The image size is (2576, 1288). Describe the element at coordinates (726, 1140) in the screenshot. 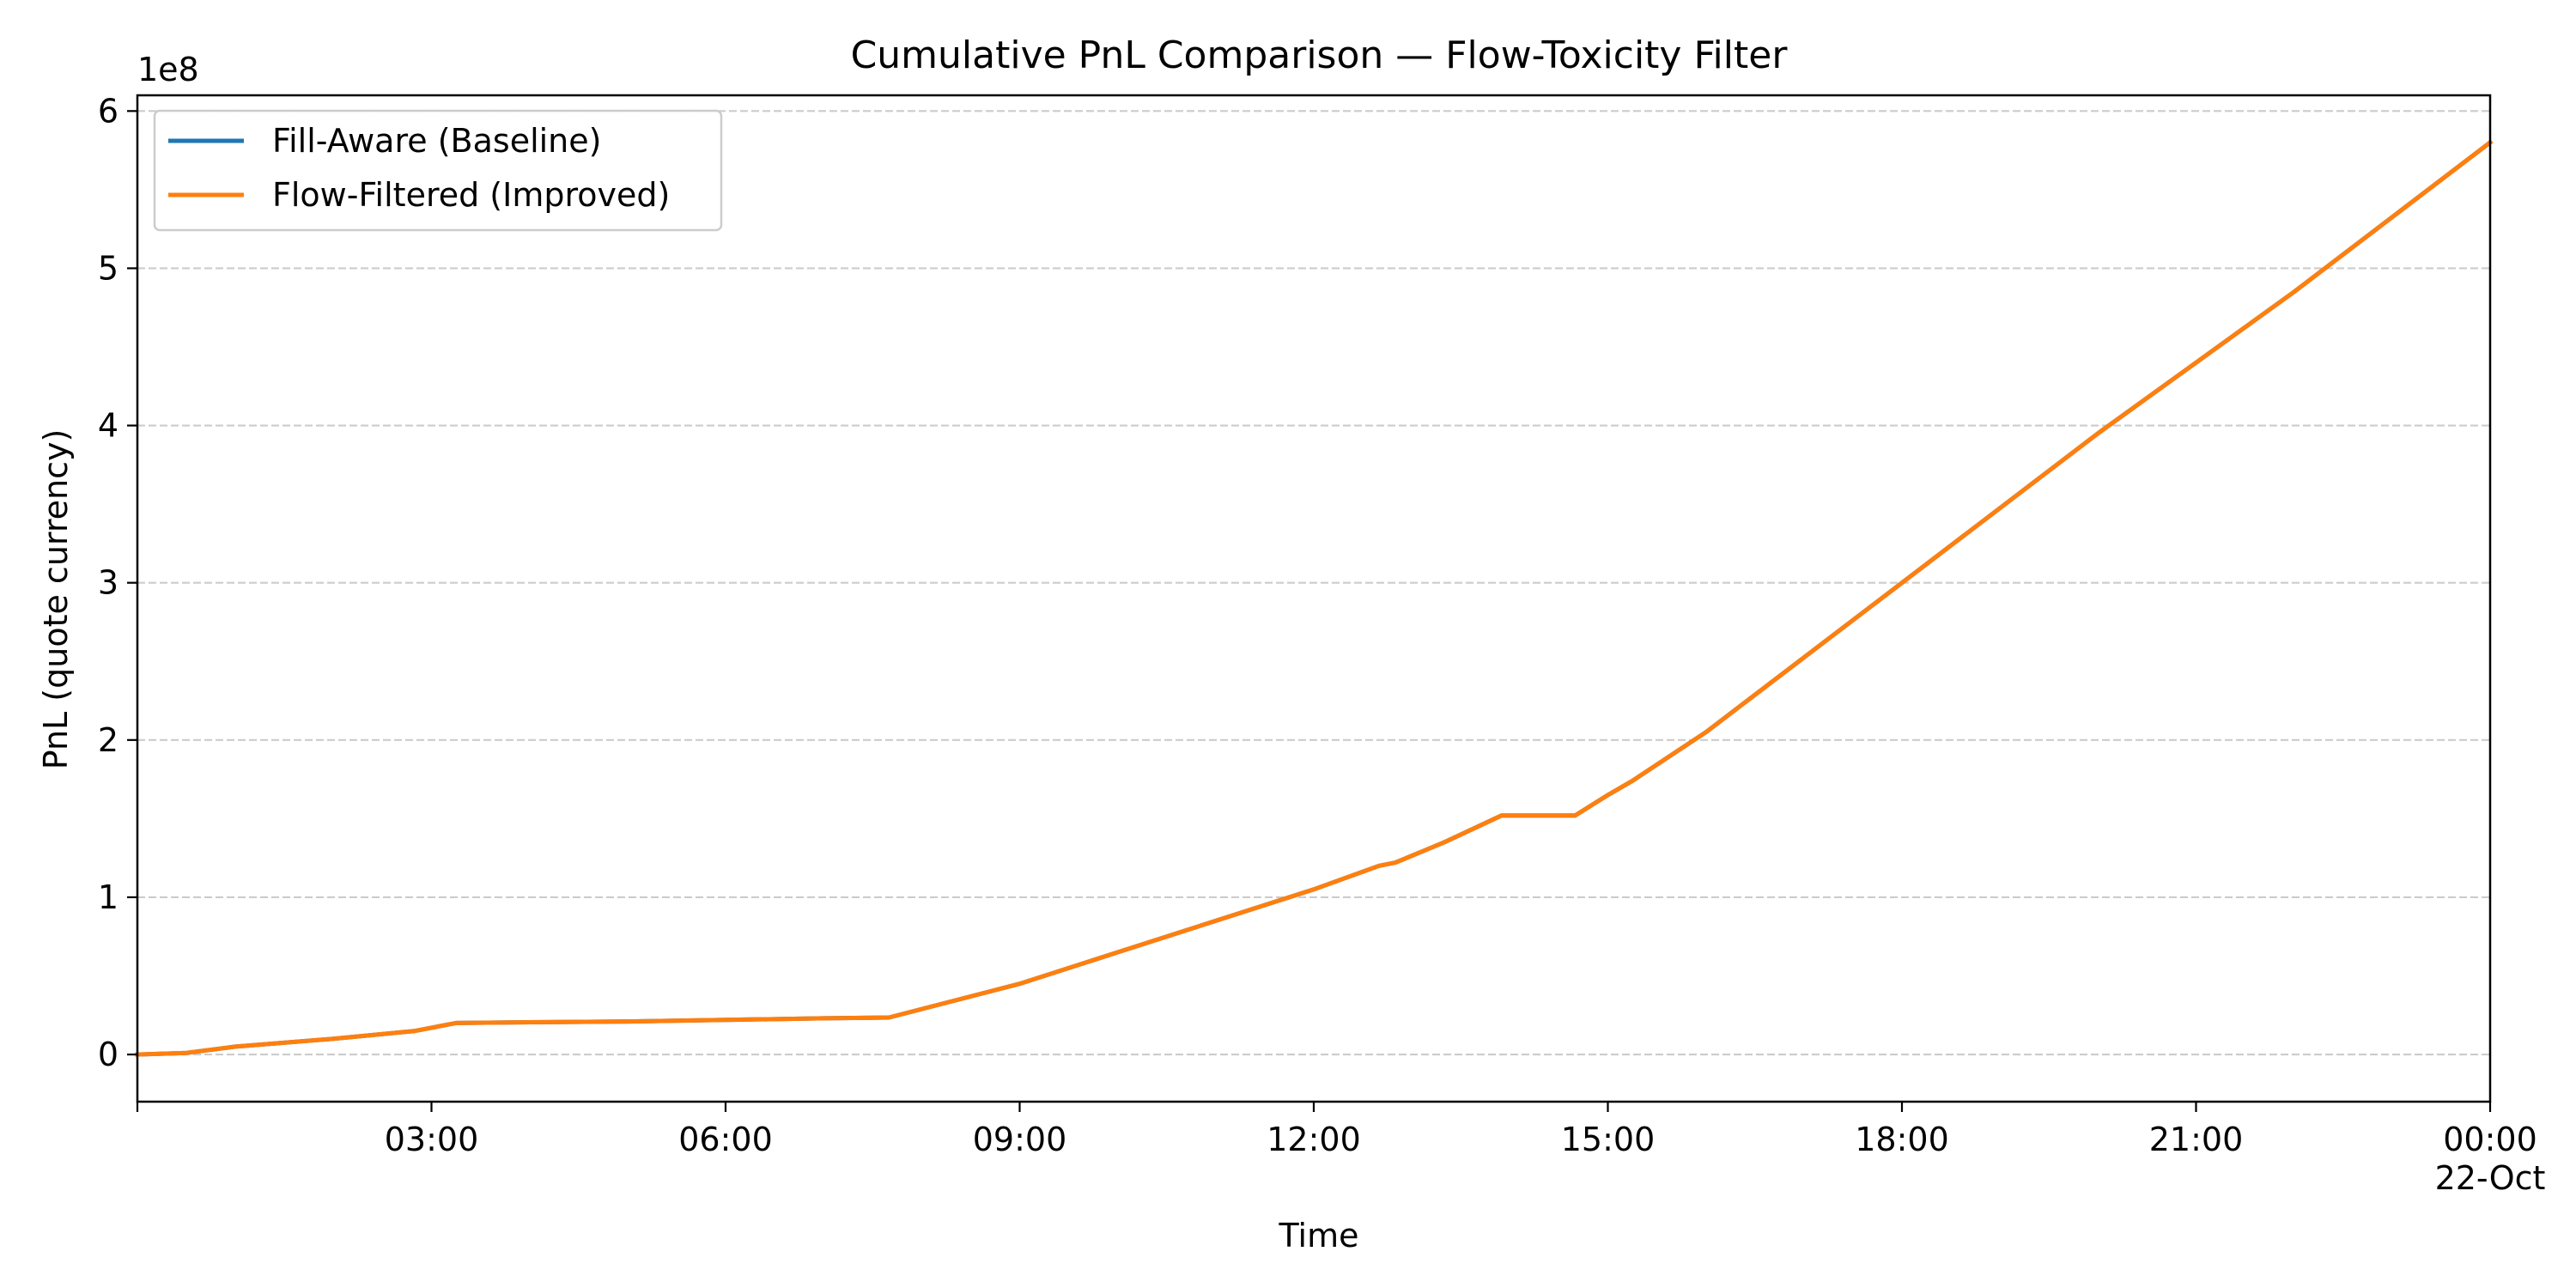

I see `x-tick-label: 06:00` at that location.